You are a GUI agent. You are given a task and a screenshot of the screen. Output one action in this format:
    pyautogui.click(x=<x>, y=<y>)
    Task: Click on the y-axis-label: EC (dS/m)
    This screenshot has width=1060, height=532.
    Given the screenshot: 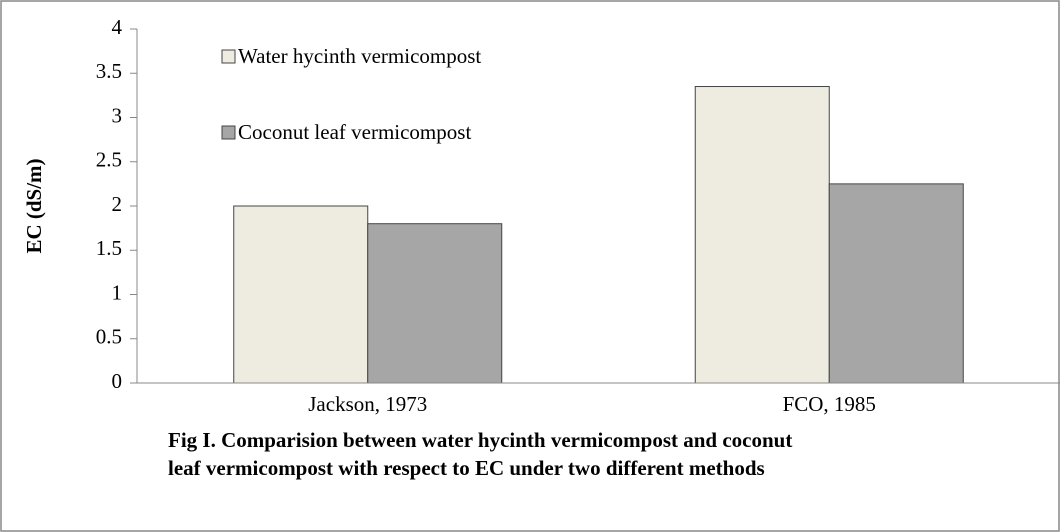 What is the action you would take?
    pyautogui.click(x=34, y=205)
    